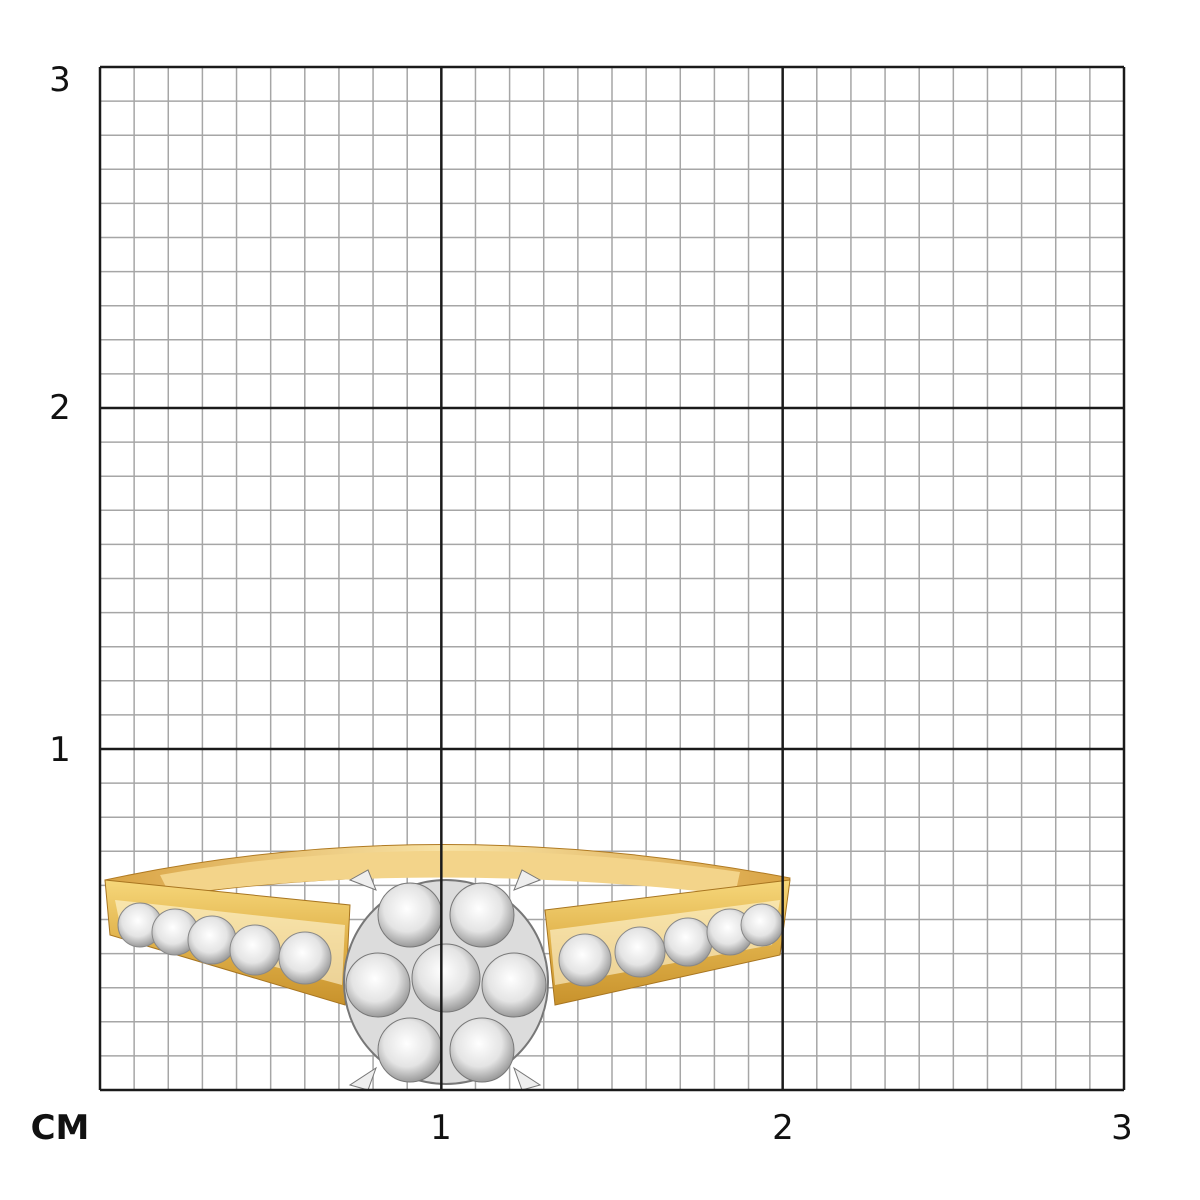 The height and width of the screenshot is (1200, 1200). I want to click on y-label-2: 2, so click(60, 408).